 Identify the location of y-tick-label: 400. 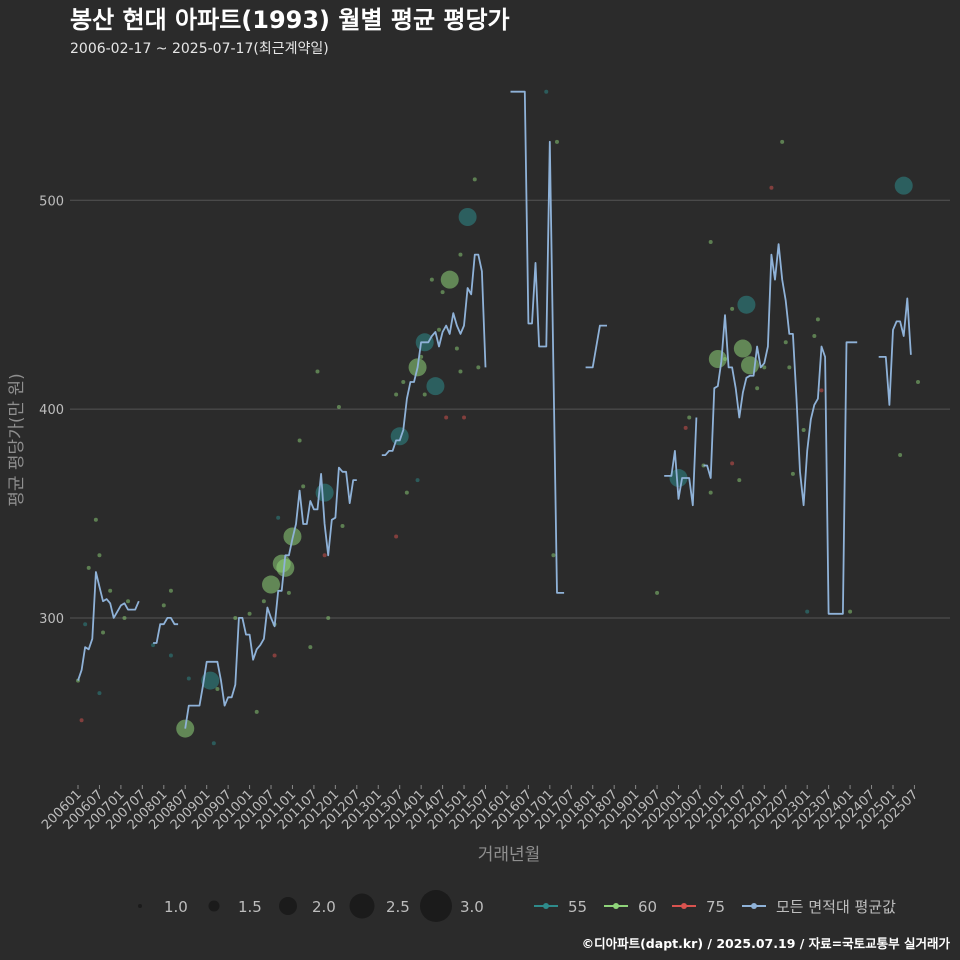
(51, 410).